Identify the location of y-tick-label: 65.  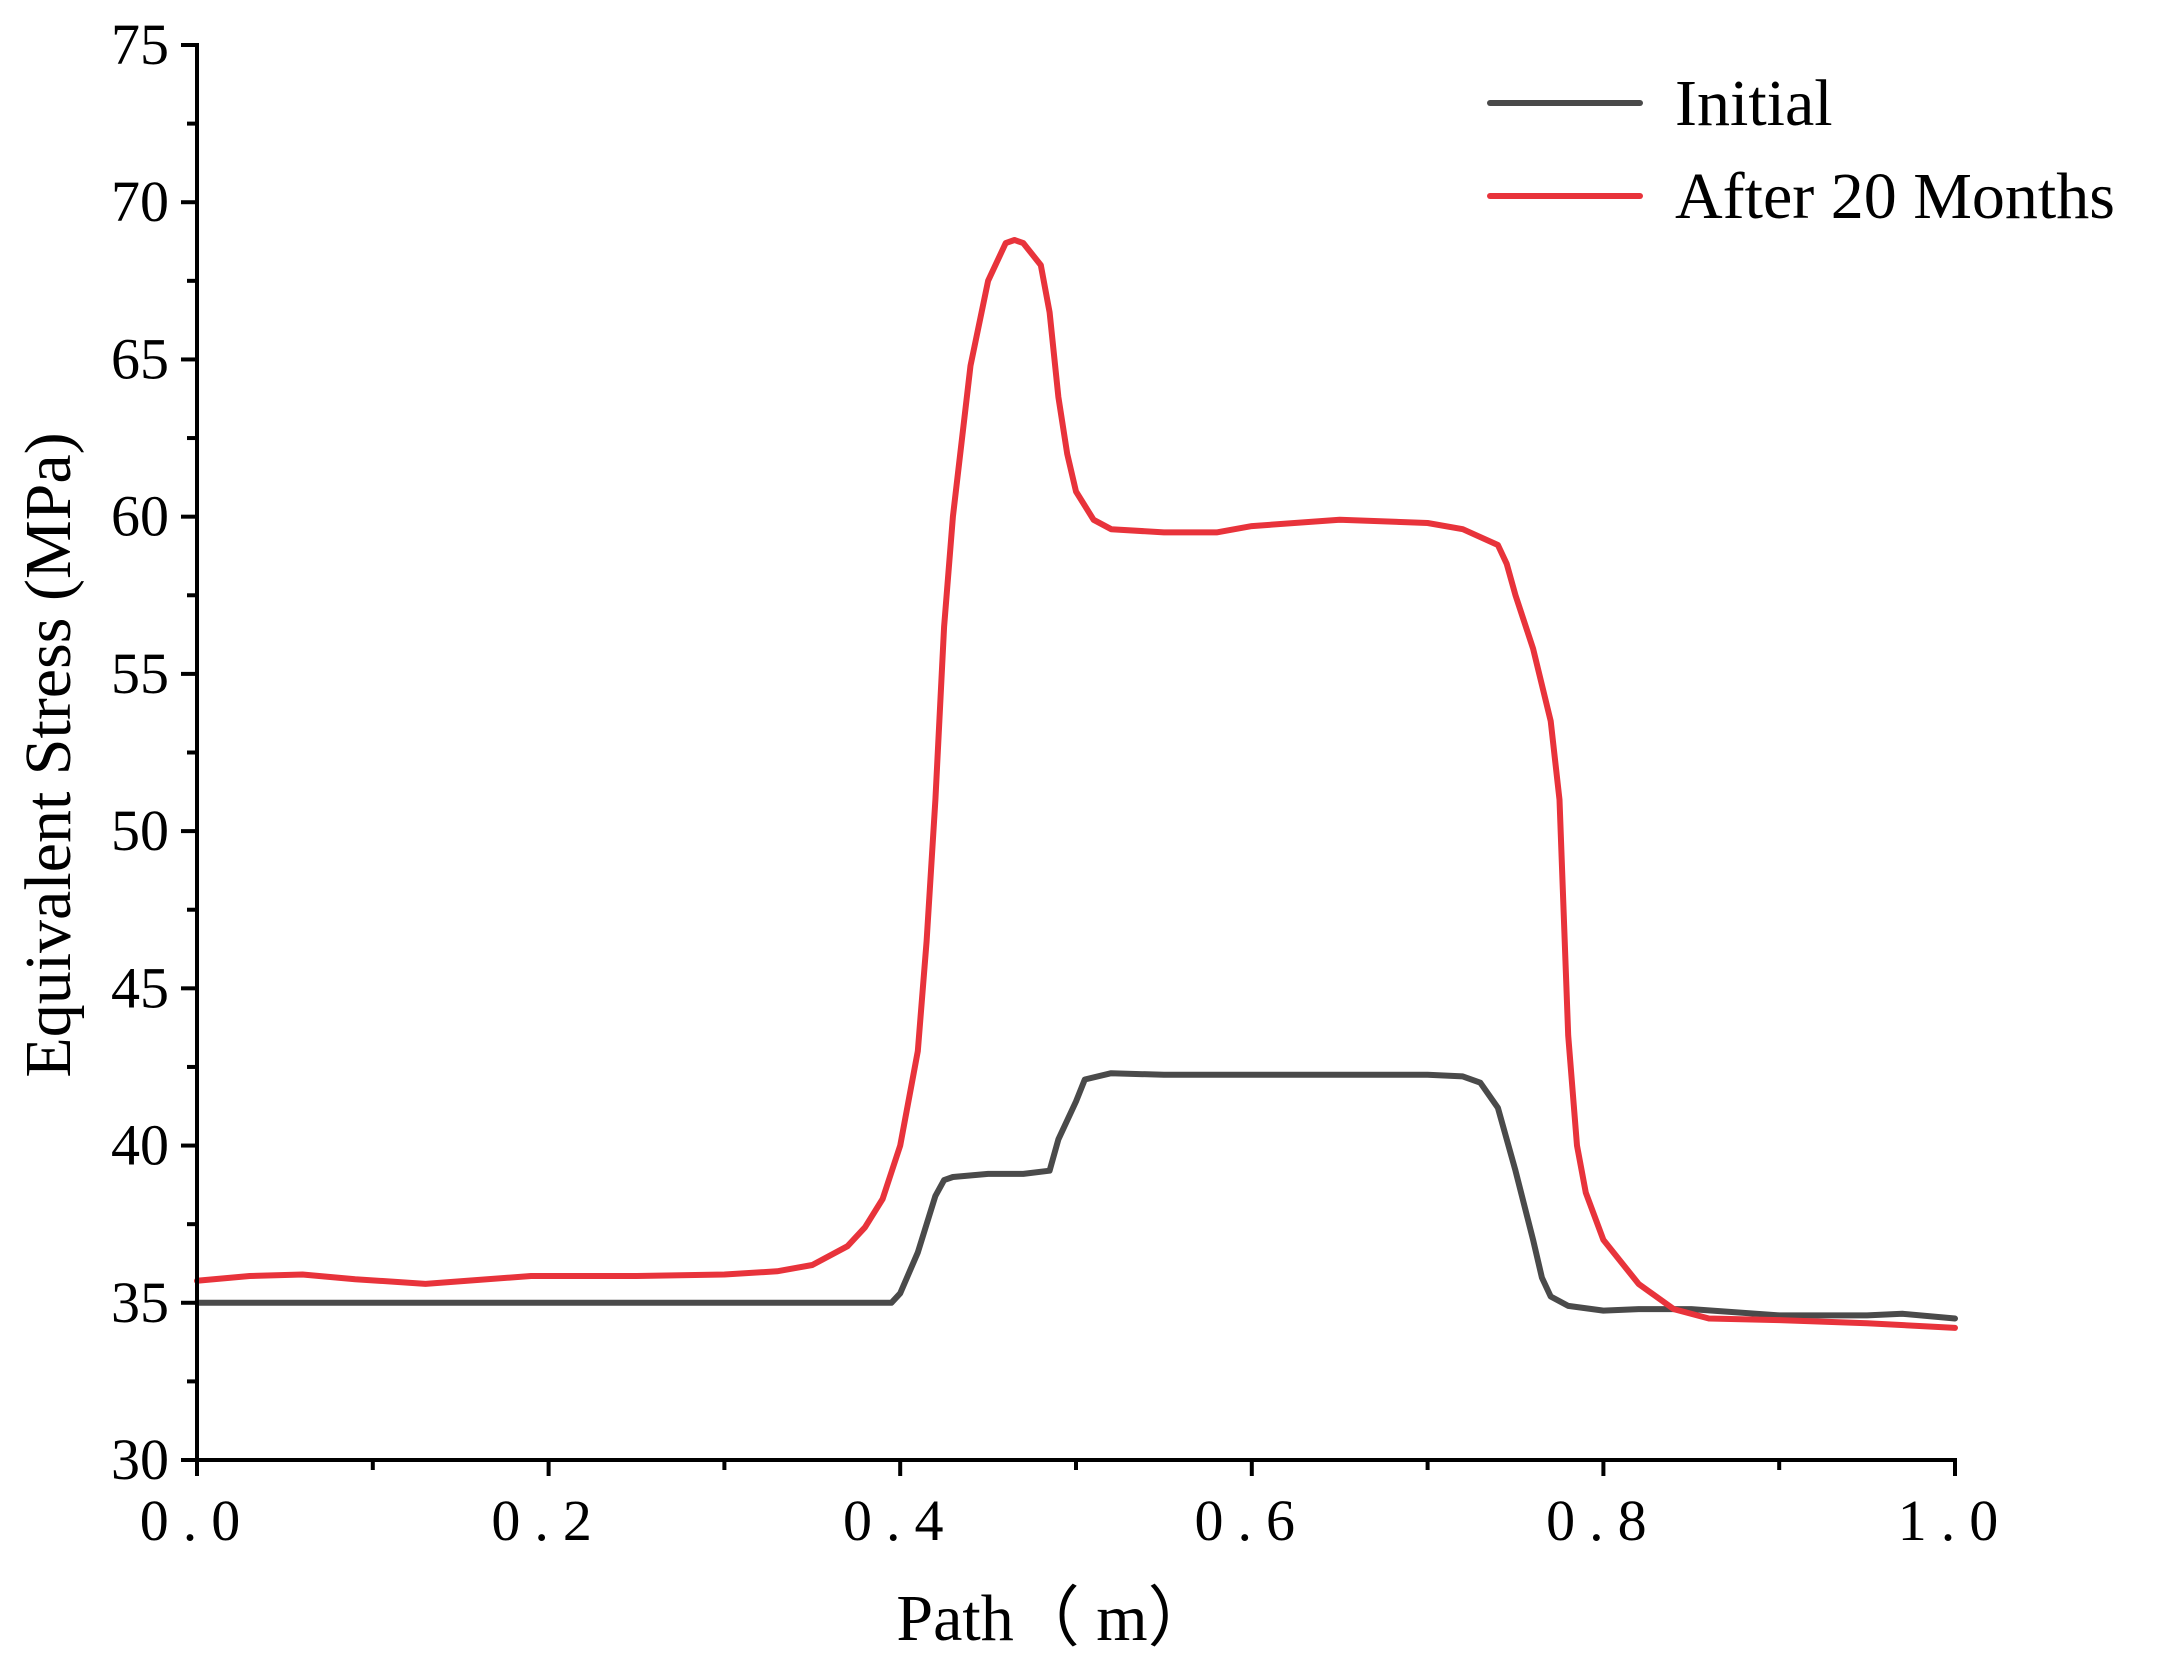
(140, 358).